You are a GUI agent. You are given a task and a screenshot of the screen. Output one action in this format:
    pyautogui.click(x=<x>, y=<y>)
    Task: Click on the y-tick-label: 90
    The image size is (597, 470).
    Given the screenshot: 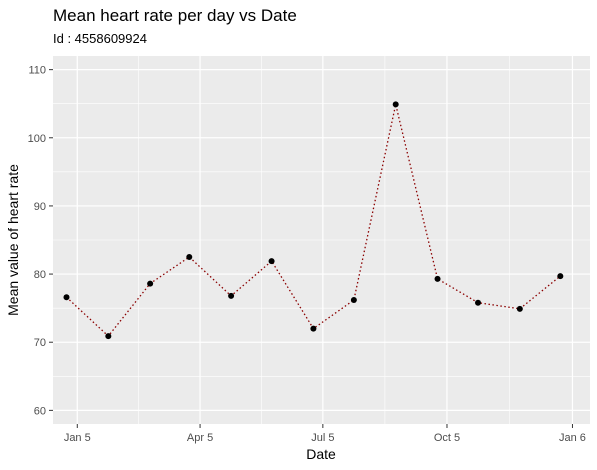 What is the action you would take?
    pyautogui.click(x=40, y=207)
    